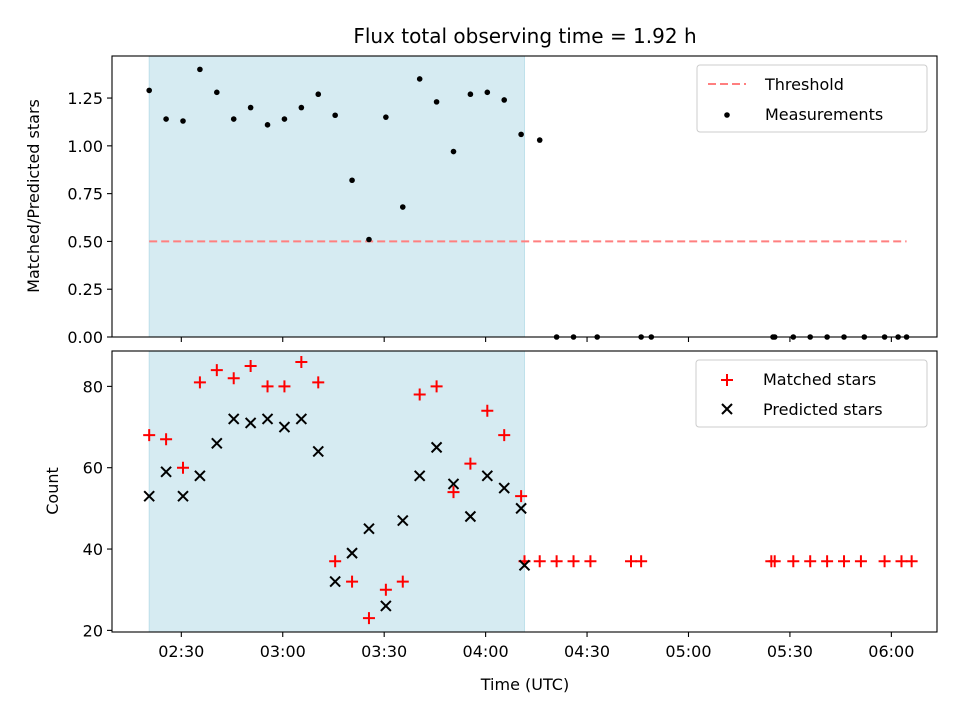 This screenshot has height=720, width=960. What do you see at coordinates (93, 386) in the screenshot?
I see `bottom-y-tick-label: 80` at bounding box center [93, 386].